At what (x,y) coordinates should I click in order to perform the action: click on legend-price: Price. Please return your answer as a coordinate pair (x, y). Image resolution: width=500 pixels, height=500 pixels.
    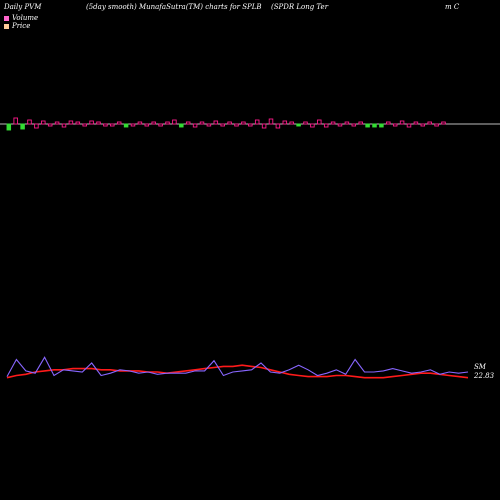
    Looking at the image, I should click on (17, 26).